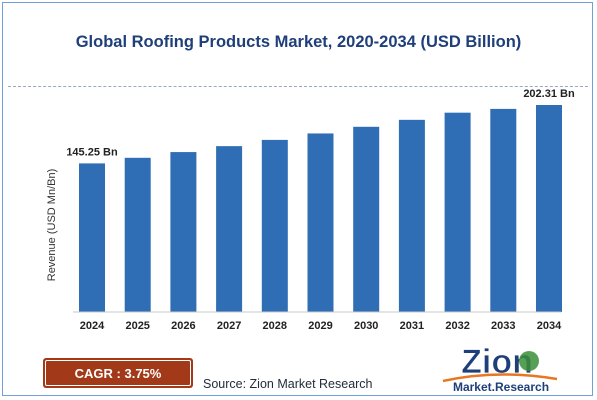 Image resolution: width=597 pixels, height=400 pixels. Describe the element at coordinates (92, 237) in the screenshot. I see `bar-2024` at that location.